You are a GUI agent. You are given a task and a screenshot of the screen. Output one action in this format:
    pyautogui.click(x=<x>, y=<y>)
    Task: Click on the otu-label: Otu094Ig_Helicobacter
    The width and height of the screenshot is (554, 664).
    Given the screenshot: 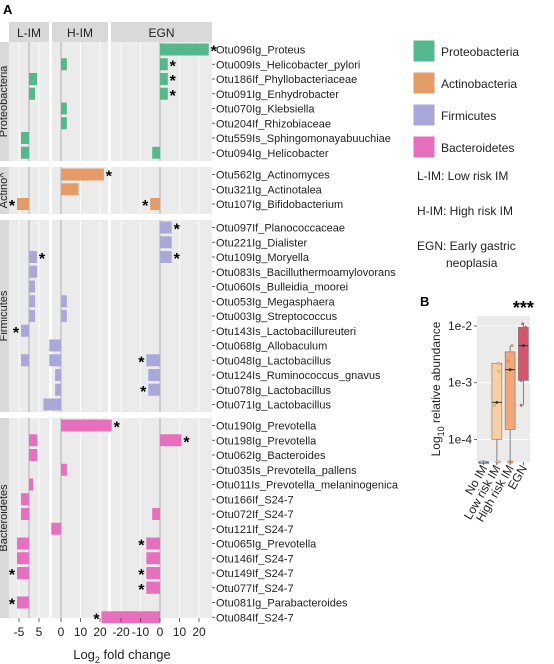 What is the action you would take?
    pyautogui.click(x=272, y=154)
    